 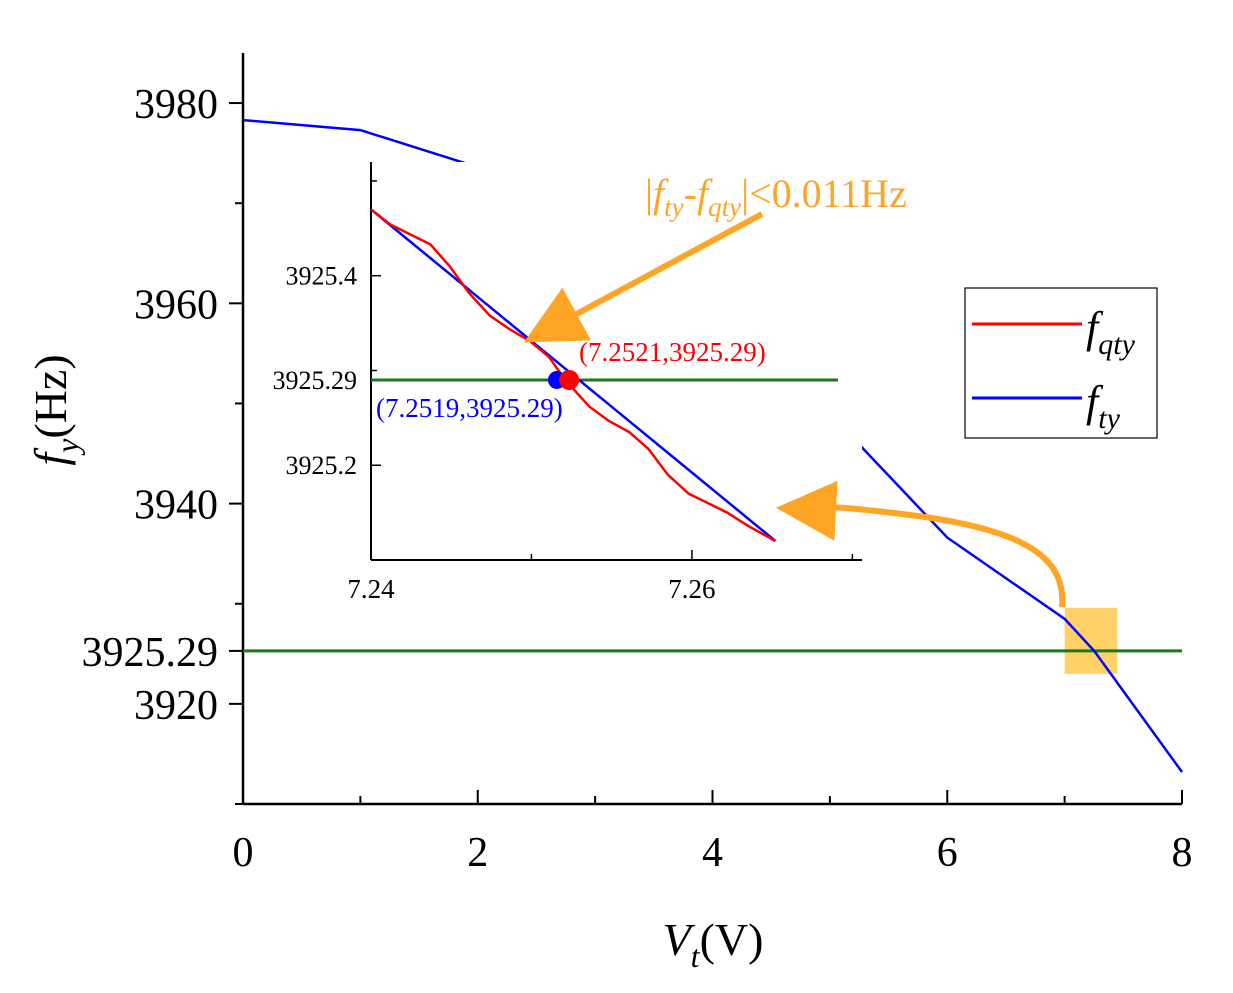 I want to click on highlight-region, so click(x=1091, y=640).